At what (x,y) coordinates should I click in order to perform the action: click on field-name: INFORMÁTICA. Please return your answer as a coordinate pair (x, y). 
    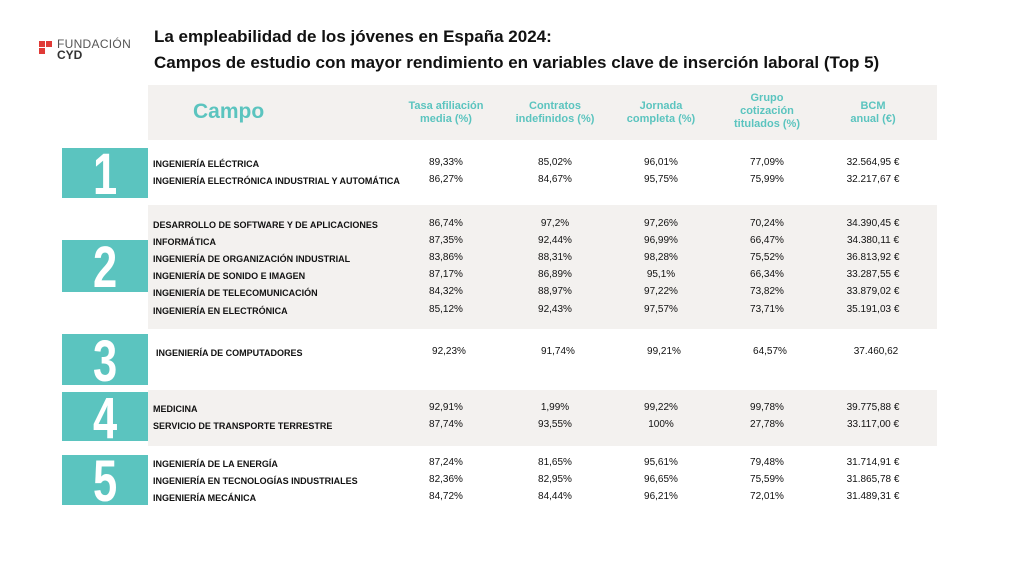
    Looking at the image, I should click on (184, 242).